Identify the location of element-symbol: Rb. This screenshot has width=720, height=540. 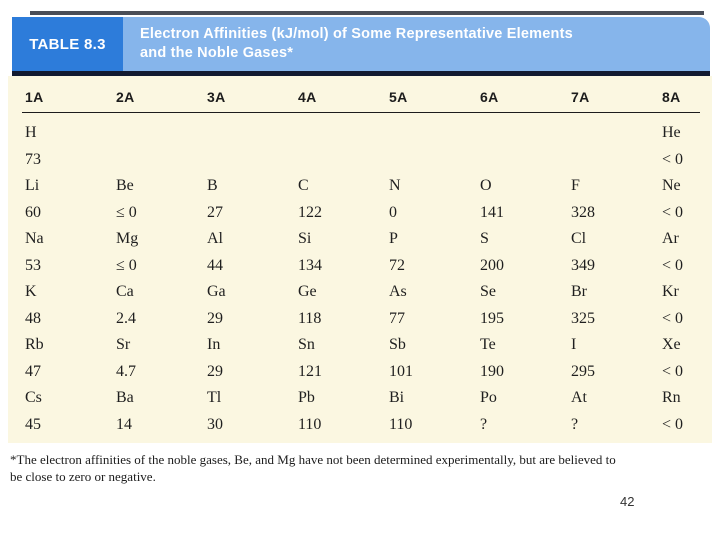
(34, 344).